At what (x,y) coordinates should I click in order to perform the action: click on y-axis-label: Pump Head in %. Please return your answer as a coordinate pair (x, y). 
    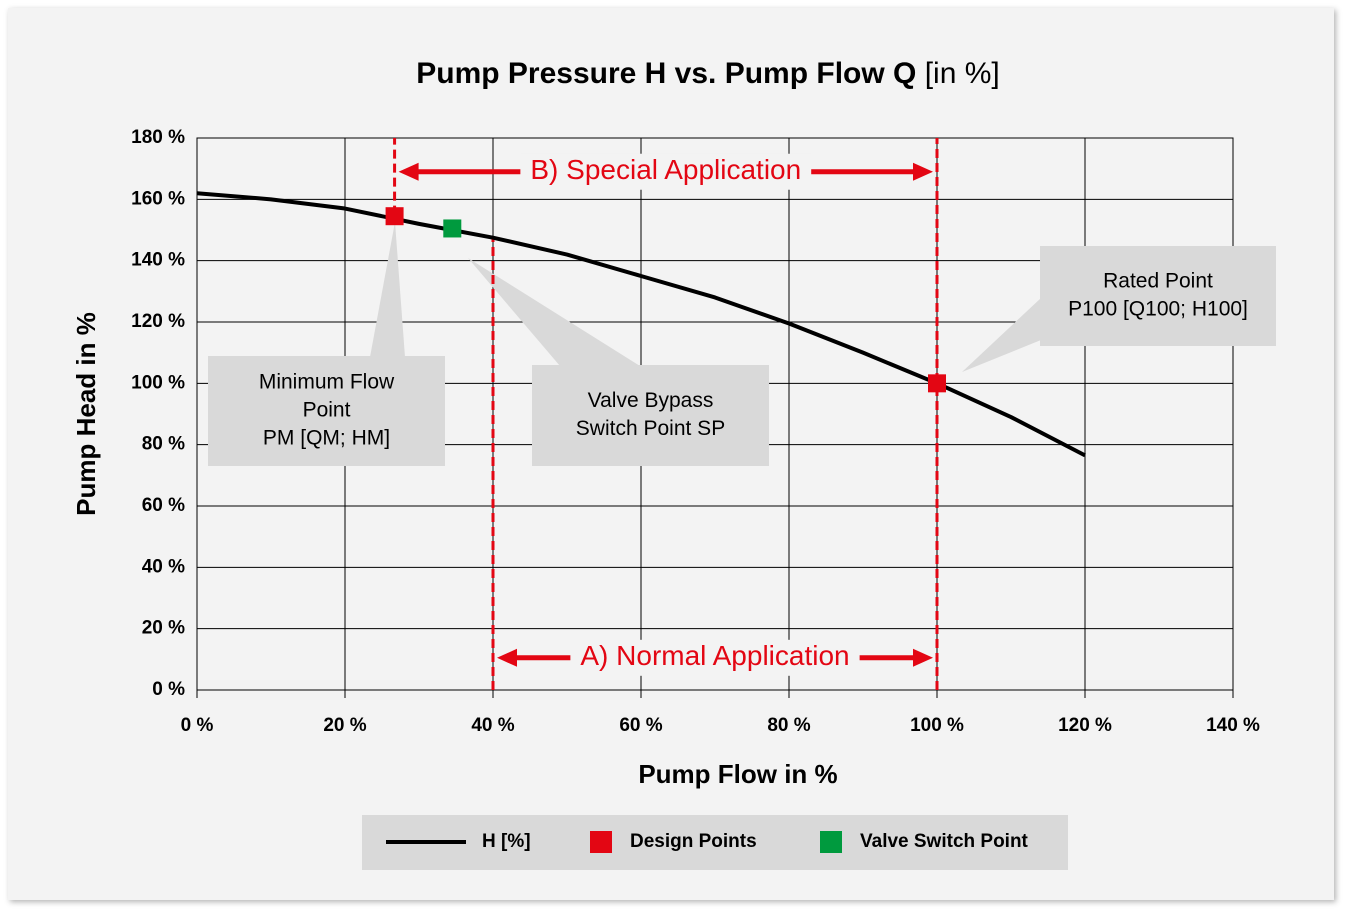
    Looking at the image, I should click on (86, 414).